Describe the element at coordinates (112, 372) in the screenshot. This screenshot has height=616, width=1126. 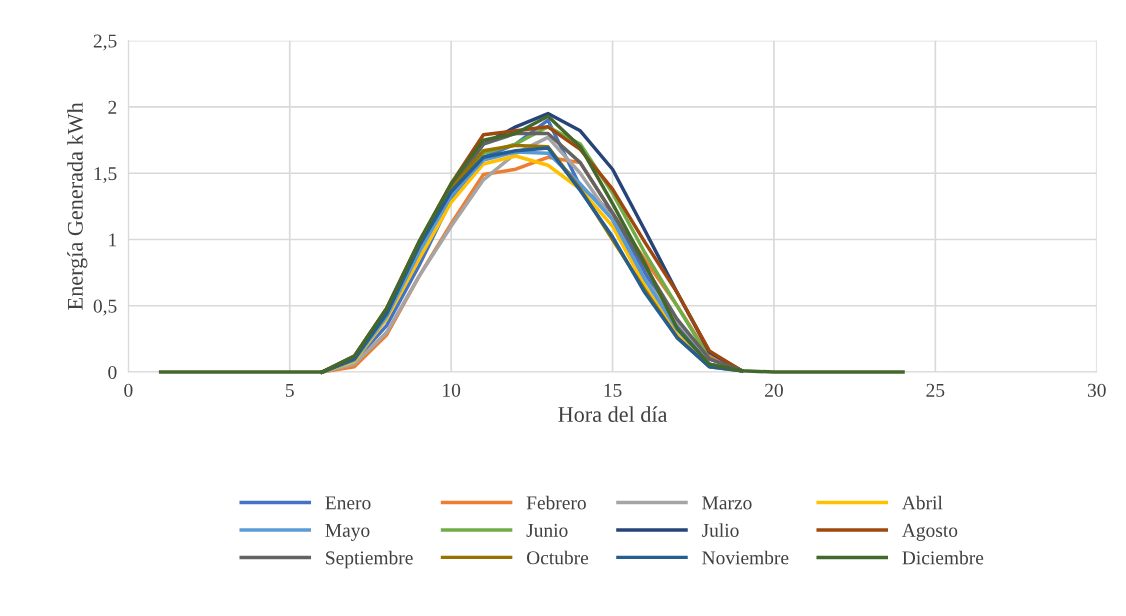
I see `y-tick-label: 0` at that location.